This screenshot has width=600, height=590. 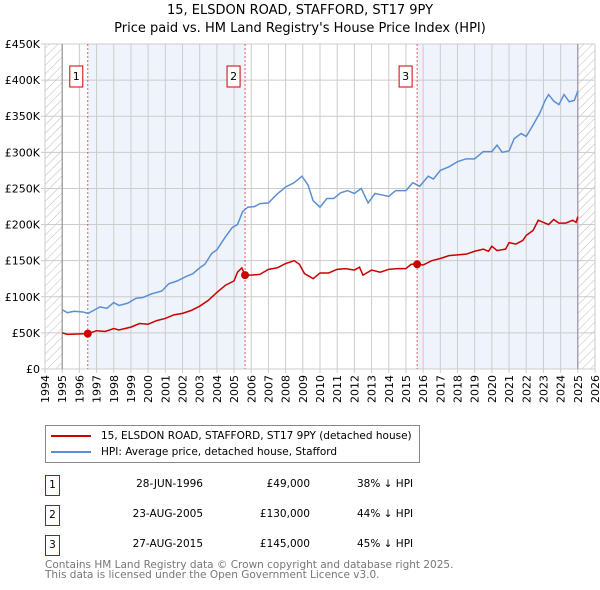 What do you see at coordinates (62, 389) in the screenshot?
I see `x-tick-label: 1995` at bounding box center [62, 389].